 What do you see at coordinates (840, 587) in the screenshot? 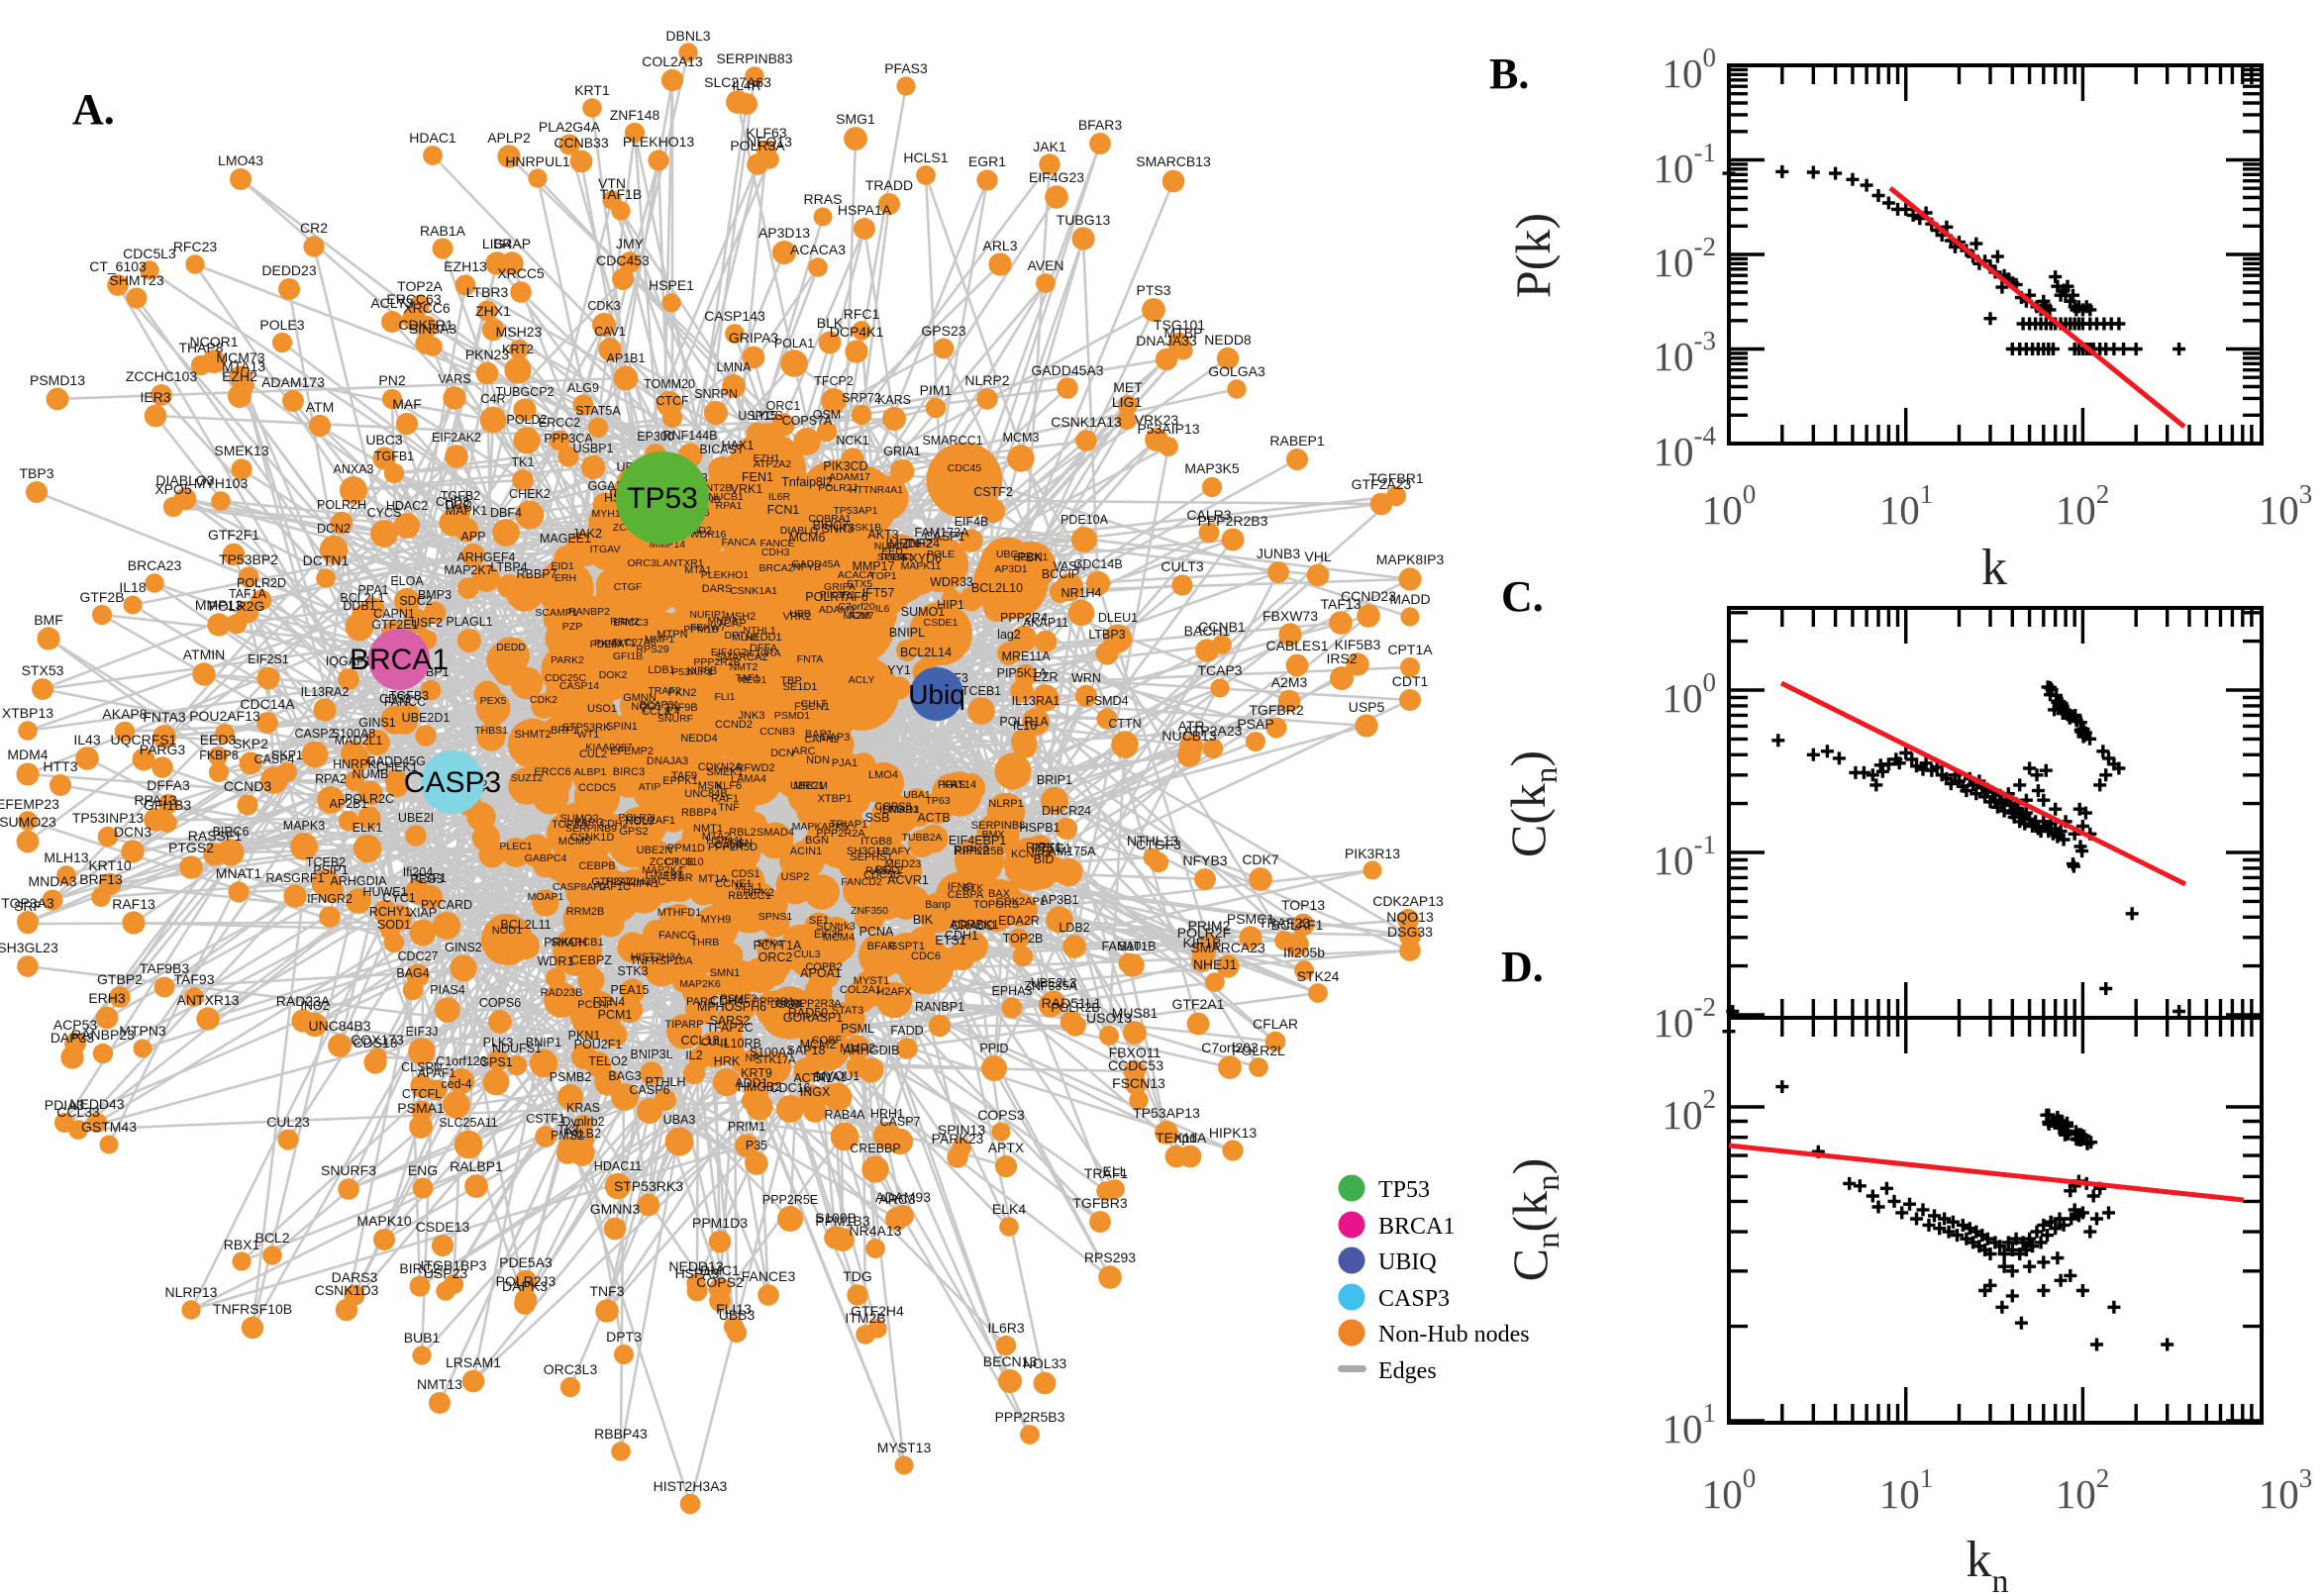
I see `svg-text: GRIPA` at bounding box center [840, 587].